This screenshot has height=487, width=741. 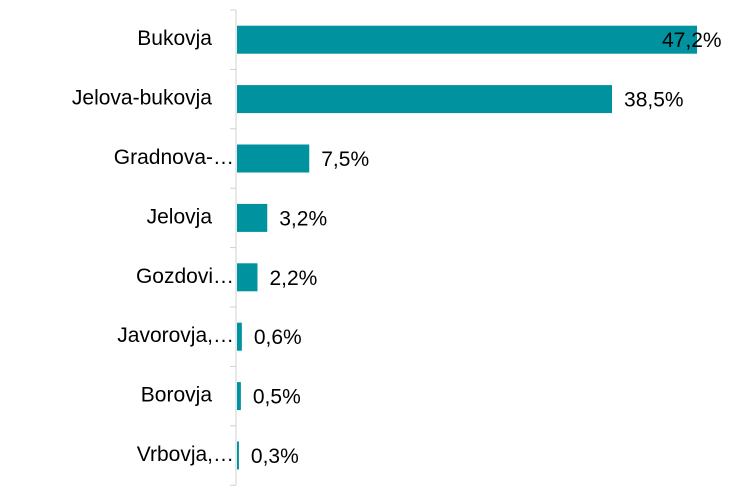 I want to click on value-label: 7,5%, so click(x=345, y=159).